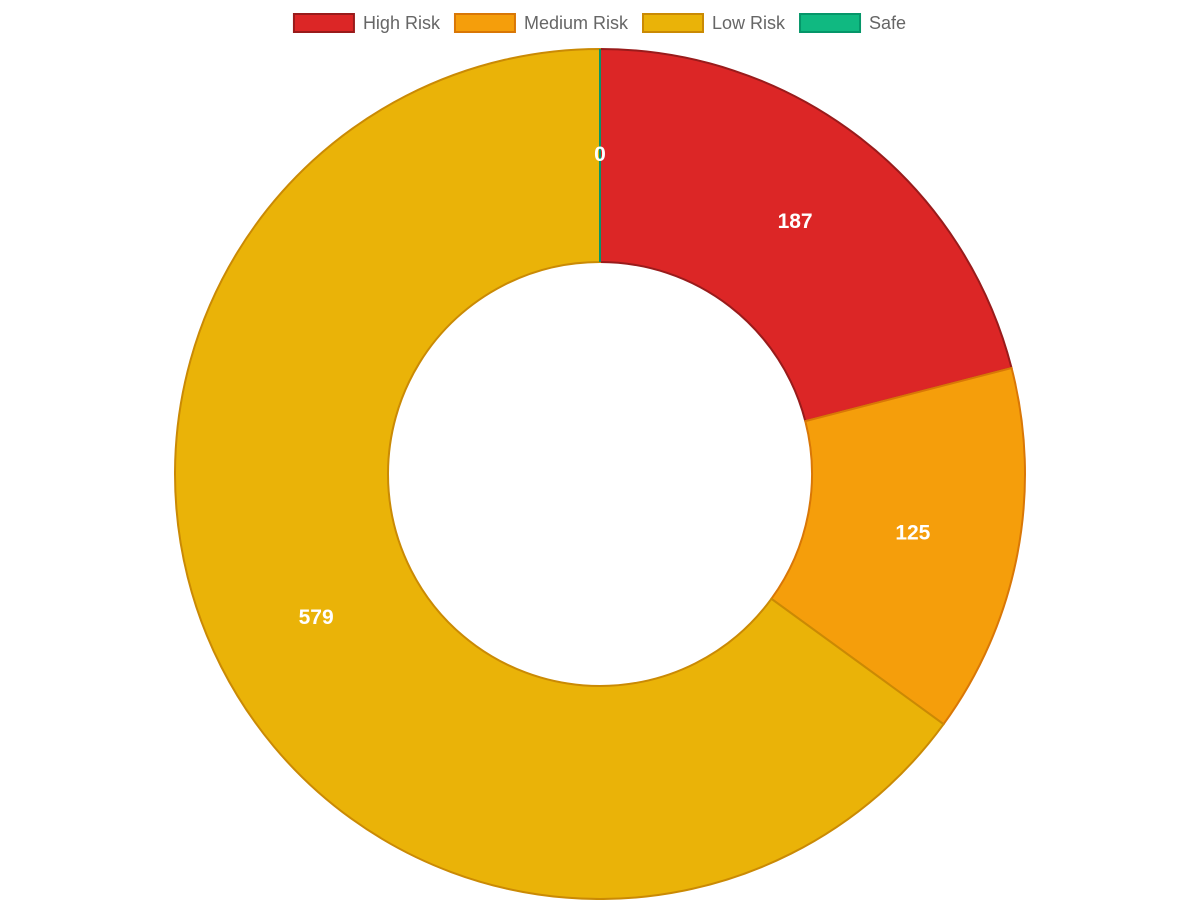 The image size is (1200, 900). I want to click on legend-label: Low Risk, so click(749, 23).